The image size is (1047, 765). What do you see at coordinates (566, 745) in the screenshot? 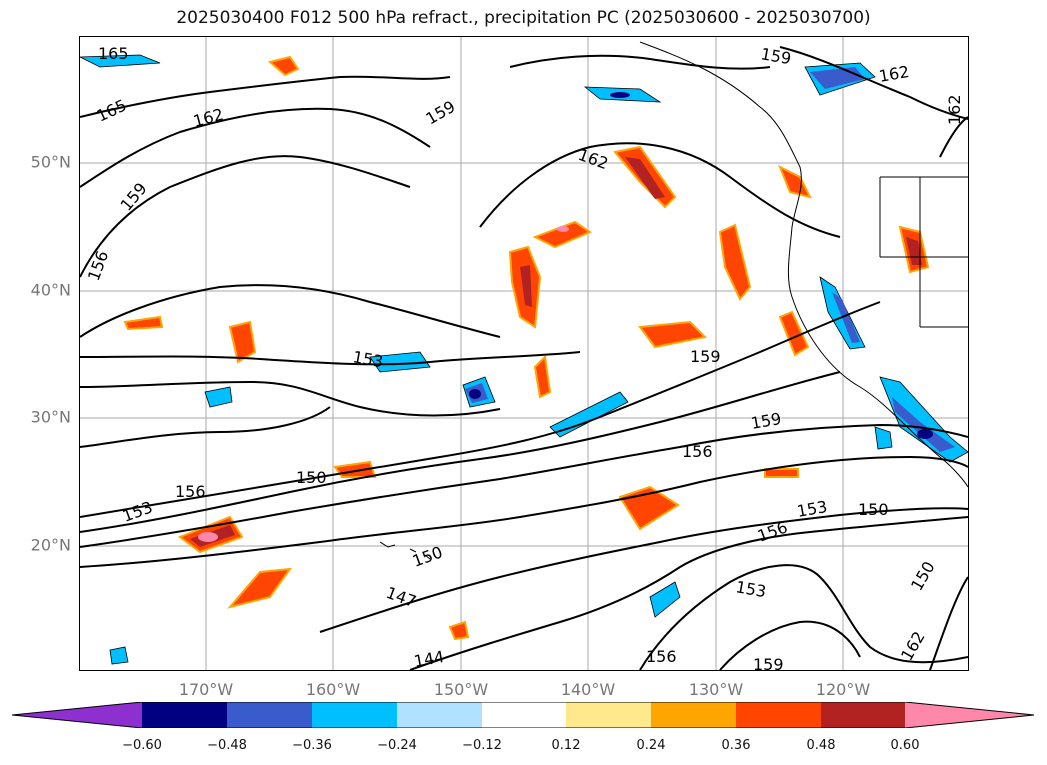
I see `colorbar-tick-label: 0.12` at bounding box center [566, 745].